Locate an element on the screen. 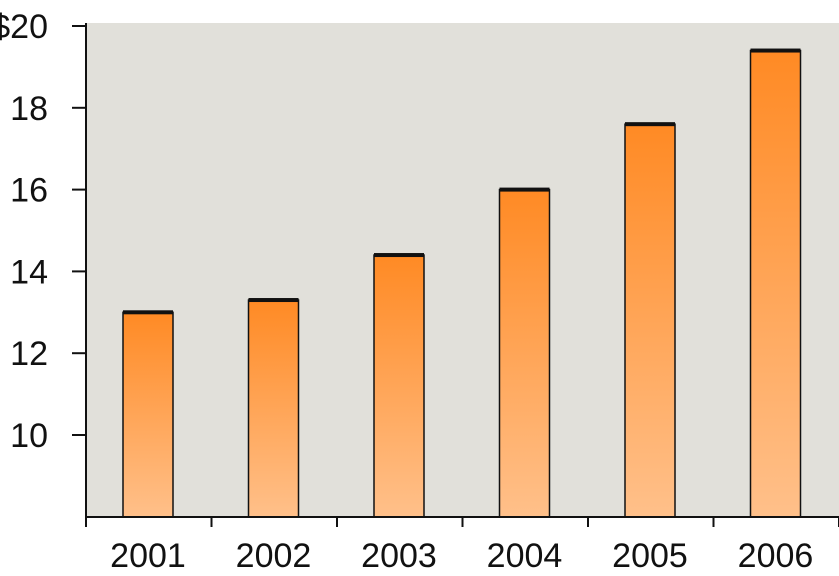  y-tick-label: 16 is located at coordinates (29, 191).